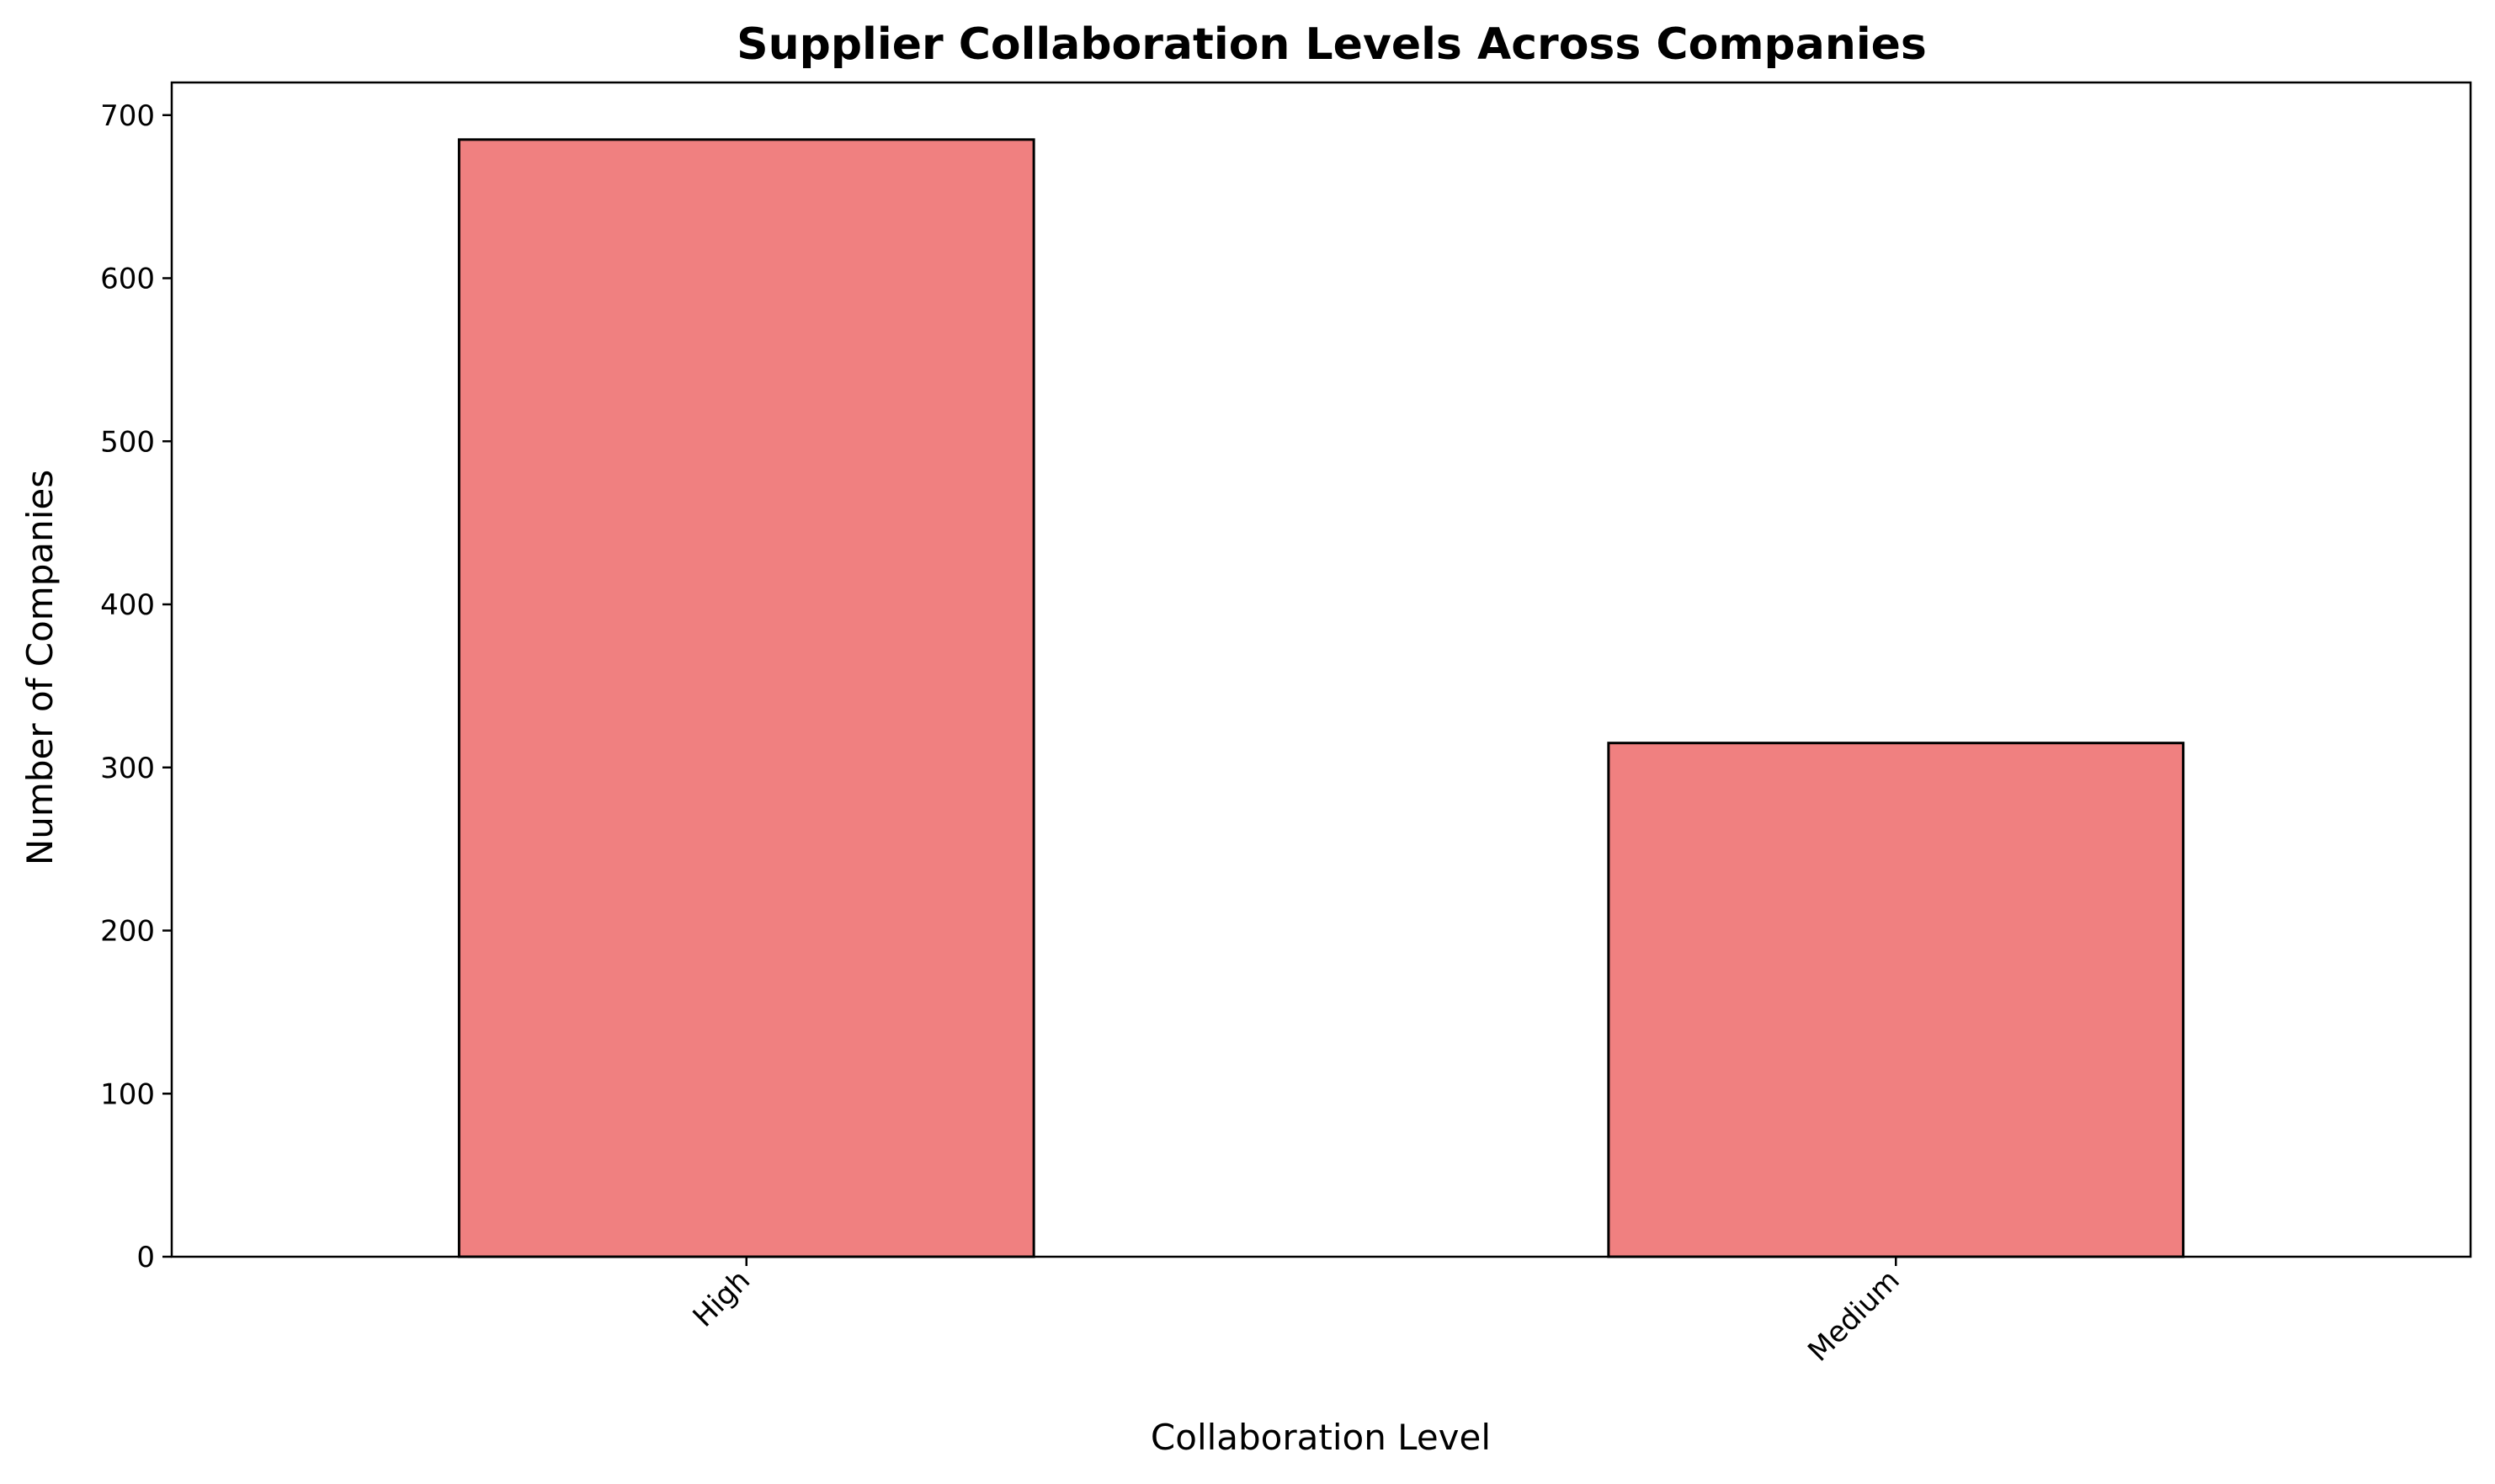 This screenshot has height=1484, width=2495. I want to click on y-tick-label: 400, so click(127, 605).